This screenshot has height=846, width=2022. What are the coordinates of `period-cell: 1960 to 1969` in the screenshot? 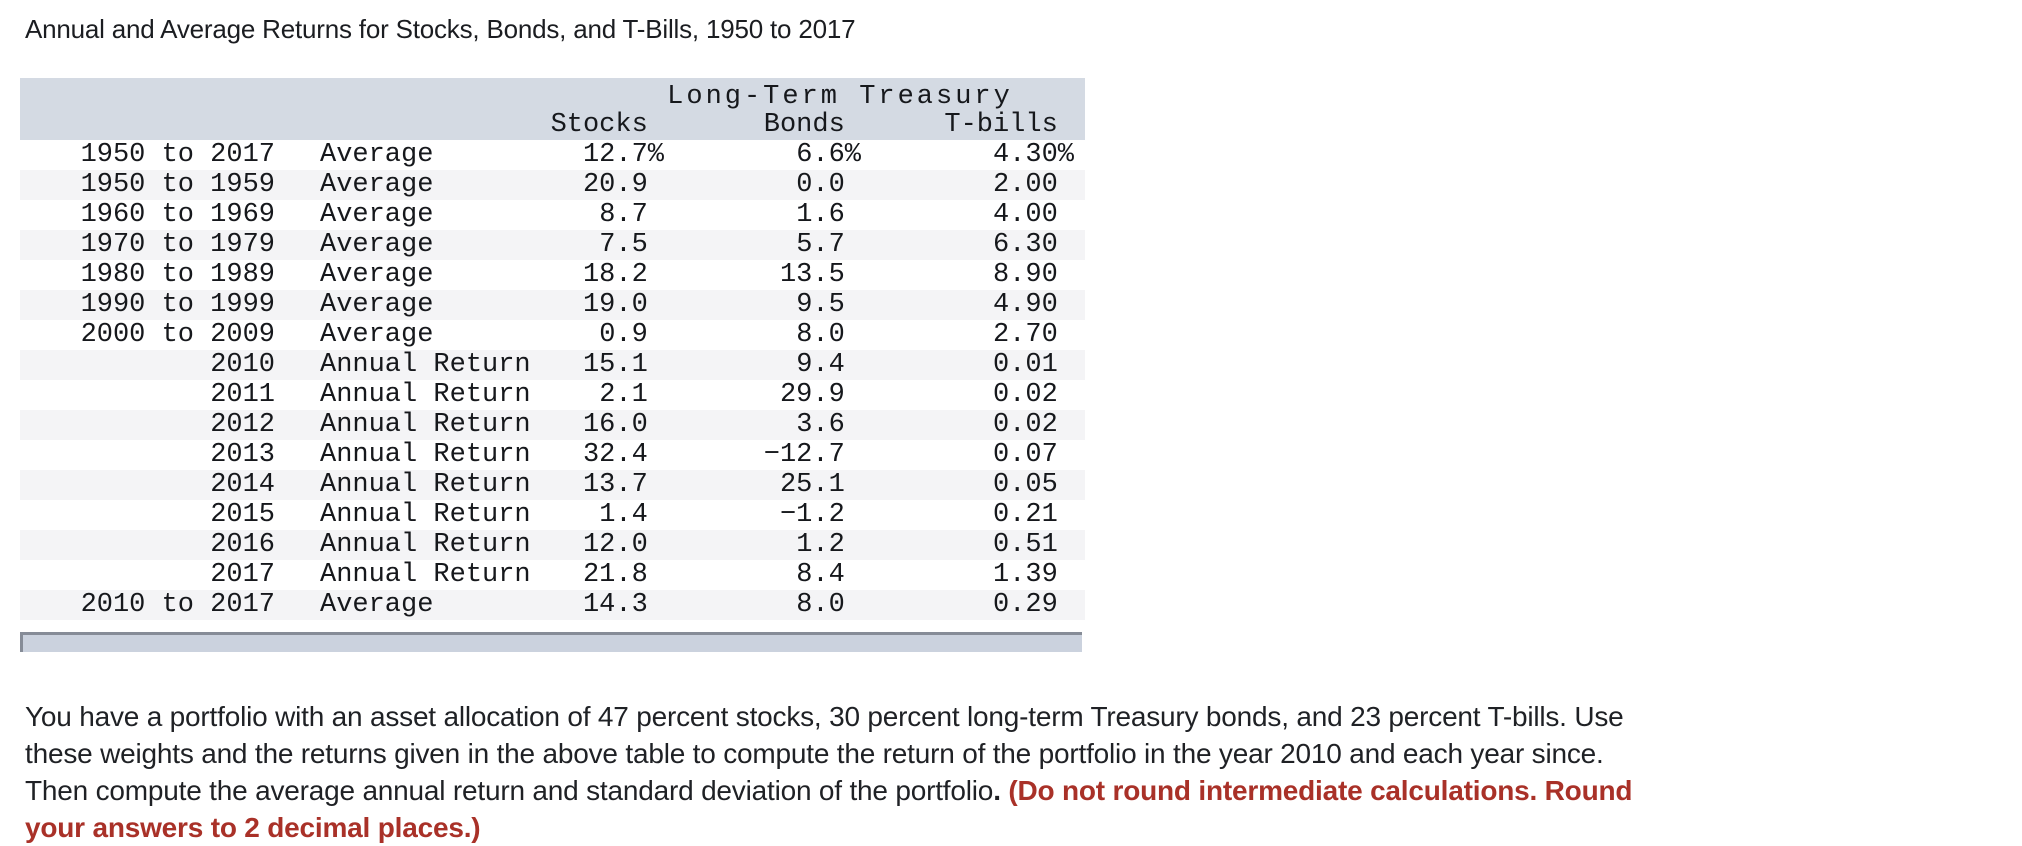 It's located at (177, 215).